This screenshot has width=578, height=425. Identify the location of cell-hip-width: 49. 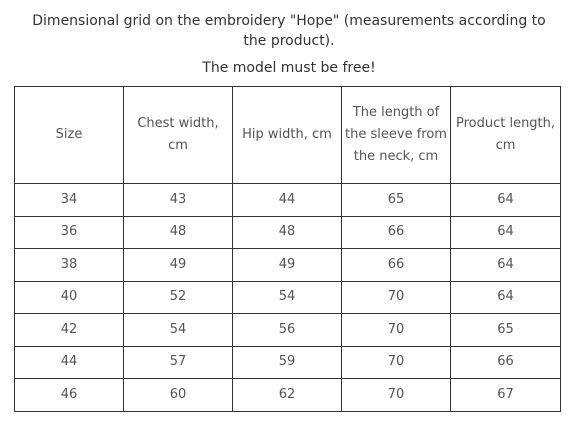
(287, 265).